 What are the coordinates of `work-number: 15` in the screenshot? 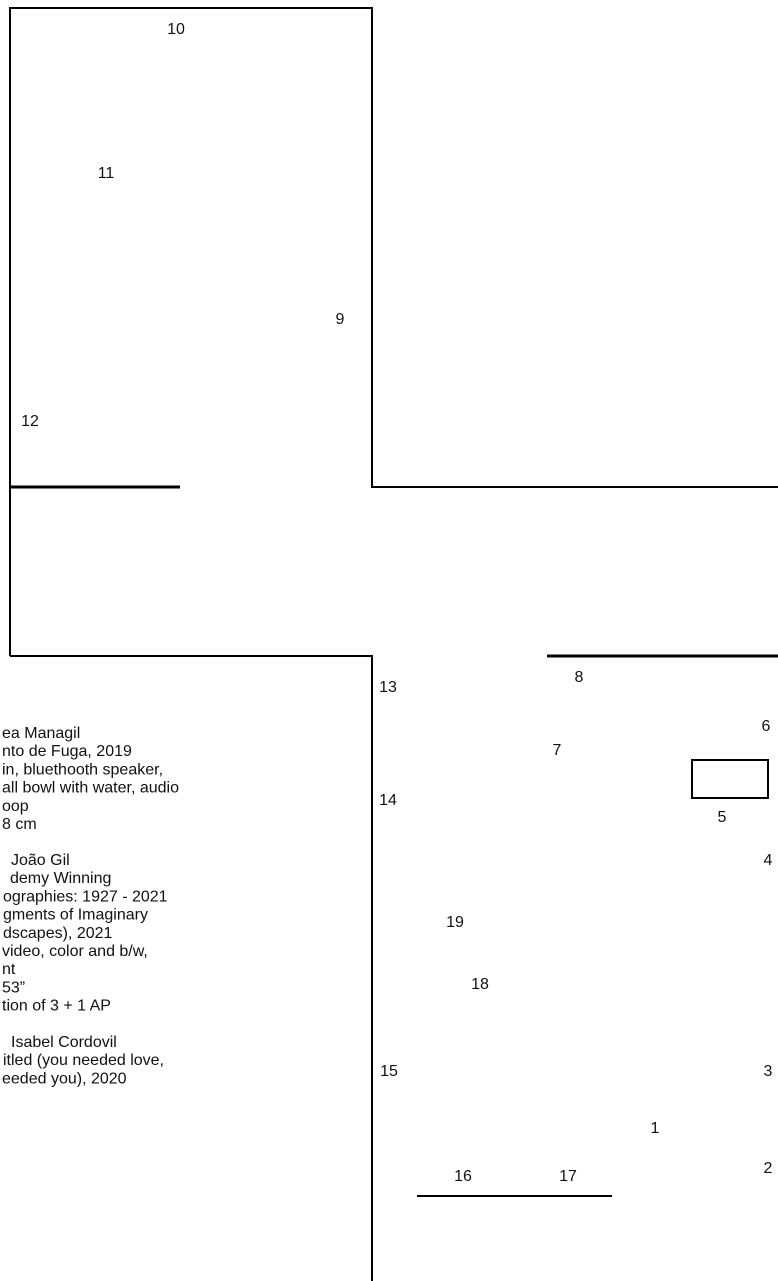 It's located at (389, 1071).